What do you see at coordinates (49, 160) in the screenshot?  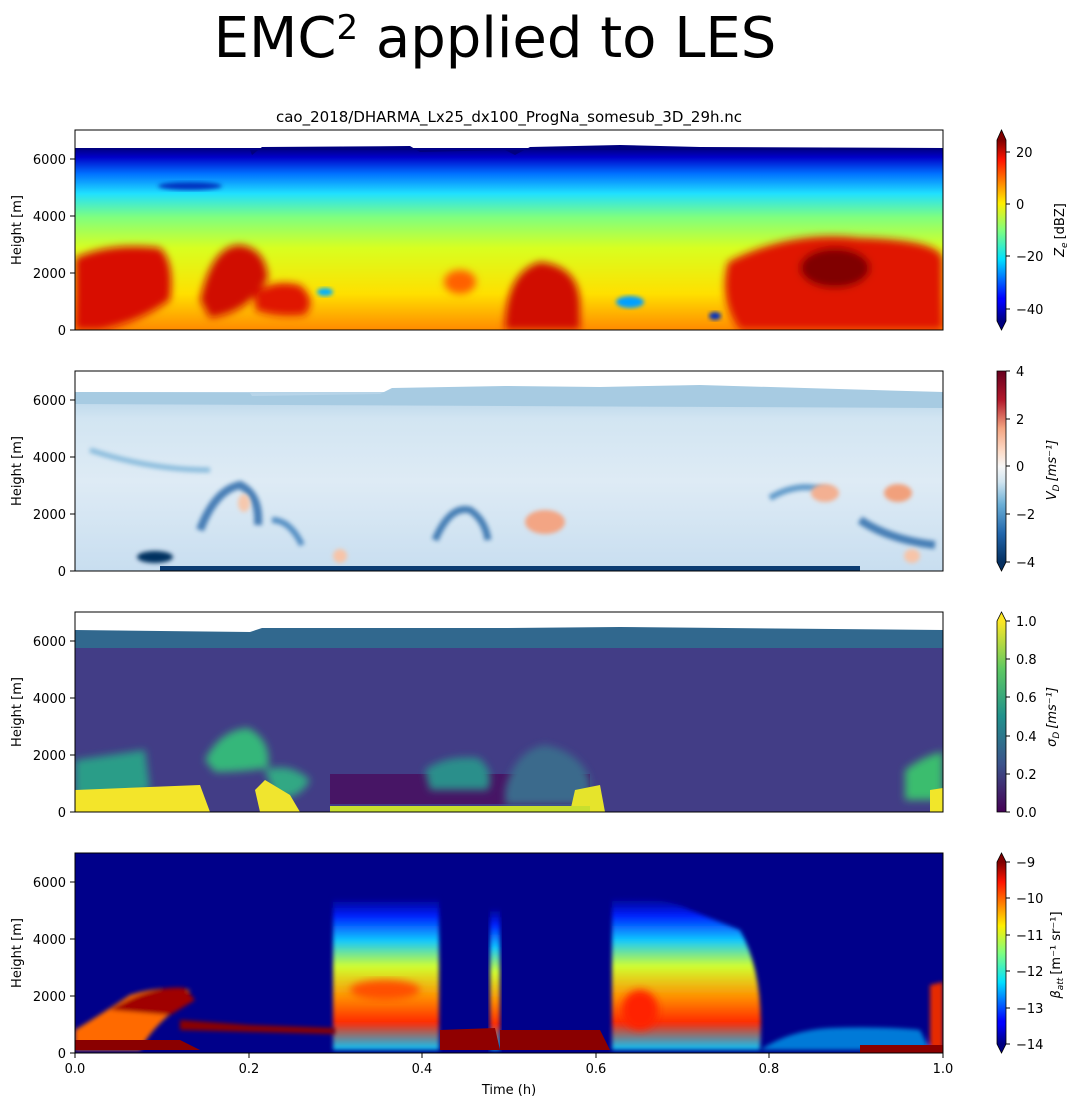 I see `ze-ytick-label: 6000` at bounding box center [49, 160].